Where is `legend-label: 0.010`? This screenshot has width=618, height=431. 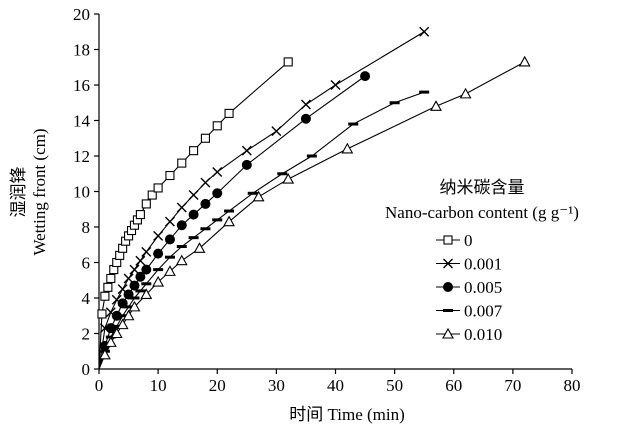 legend-label: 0.010 is located at coordinates (483, 334).